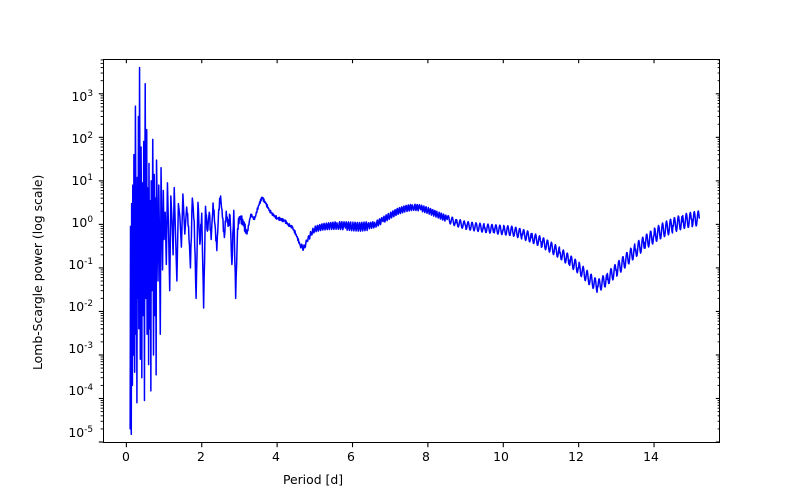 The image size is (800, 500). I want to click on y-tick-exponent: -5, so click(88, 429).